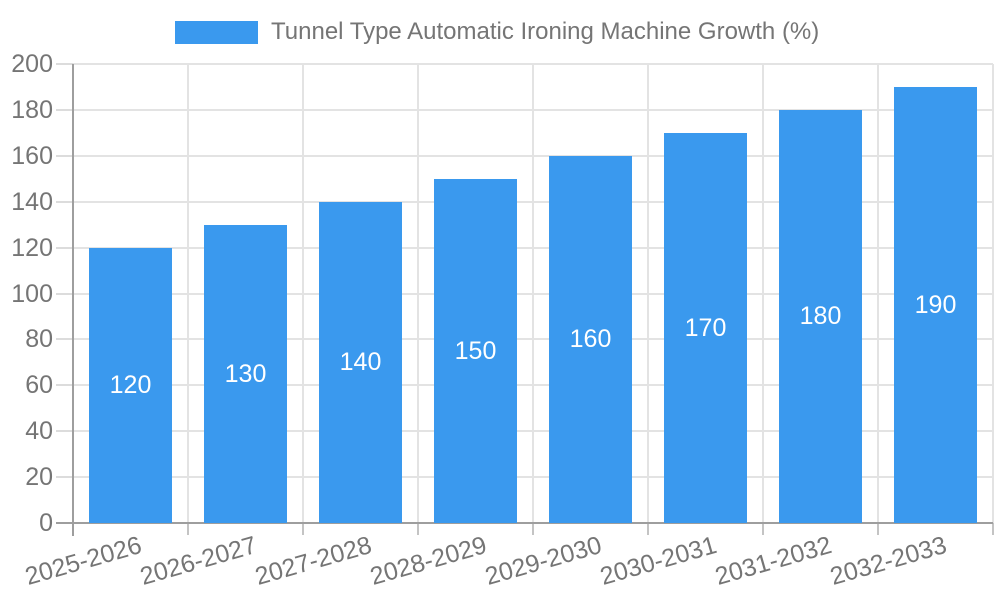  I want to click on y-axis-tick-label: 80, so click(39, 339).